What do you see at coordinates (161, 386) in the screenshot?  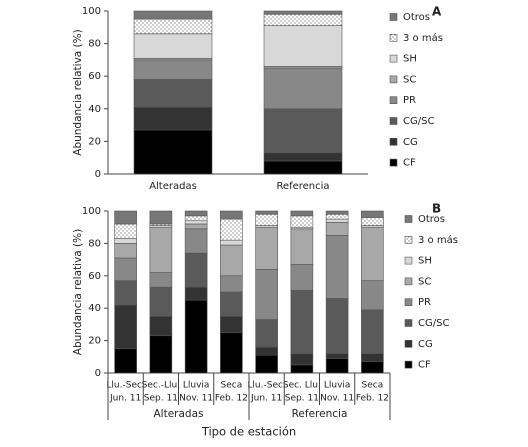 I see `x-tick-label: Sec.-Llu.` at bounding box center [161, 386].